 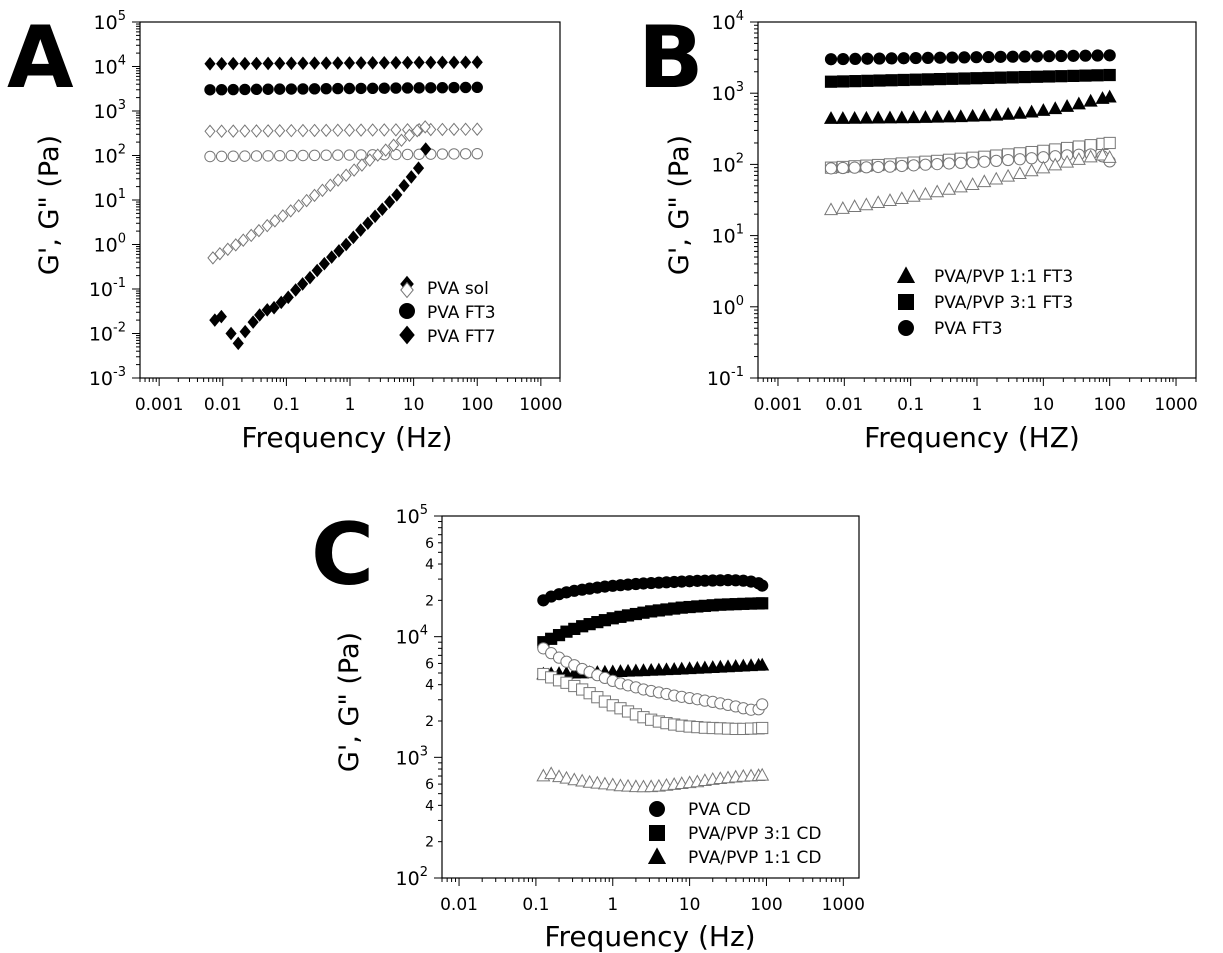 I want to click on x-tick-label: 0.001, so click(x=778, y=405).